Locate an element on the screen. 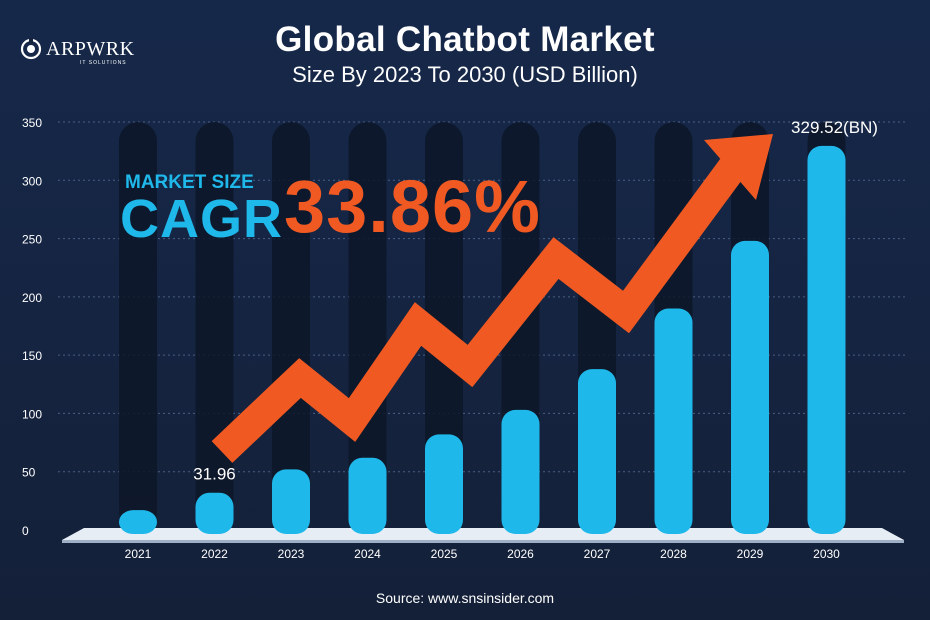 This screenshot has height=620, width=930. x-tick-label: 2030 is located at coordinates (826, 554).